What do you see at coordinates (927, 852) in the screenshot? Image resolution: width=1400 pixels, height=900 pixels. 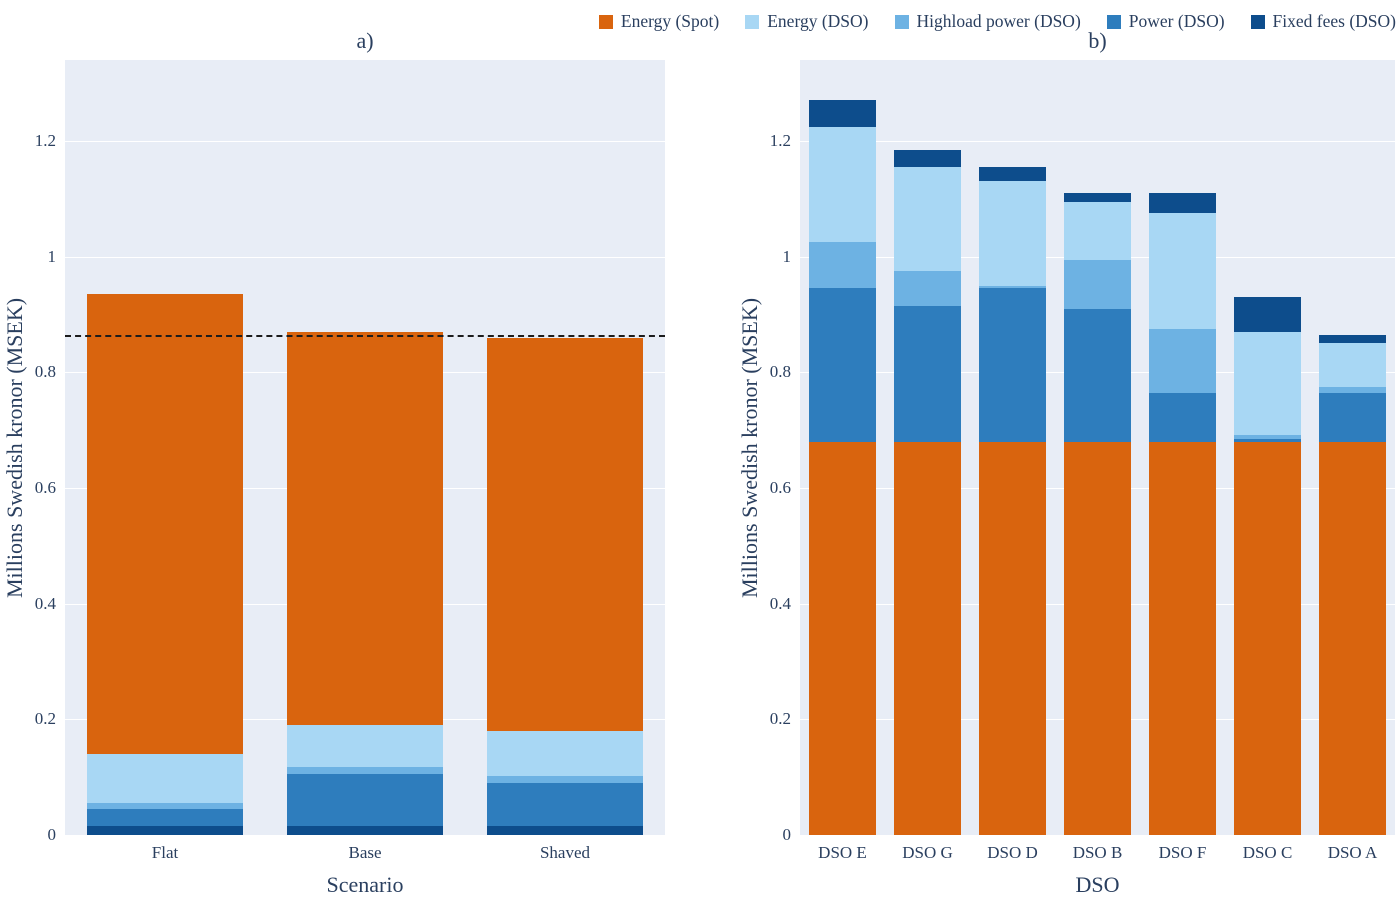 I see `x-tick-label: DSO G` at bounding box center [927, 852].